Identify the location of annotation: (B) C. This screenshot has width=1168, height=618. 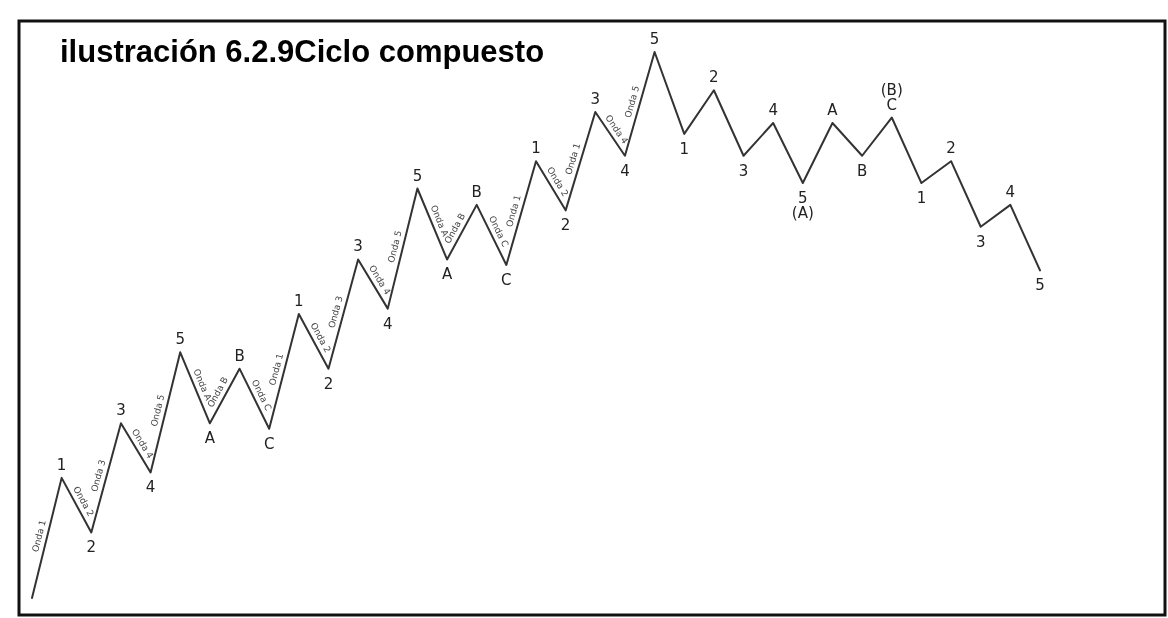
(891, 97).